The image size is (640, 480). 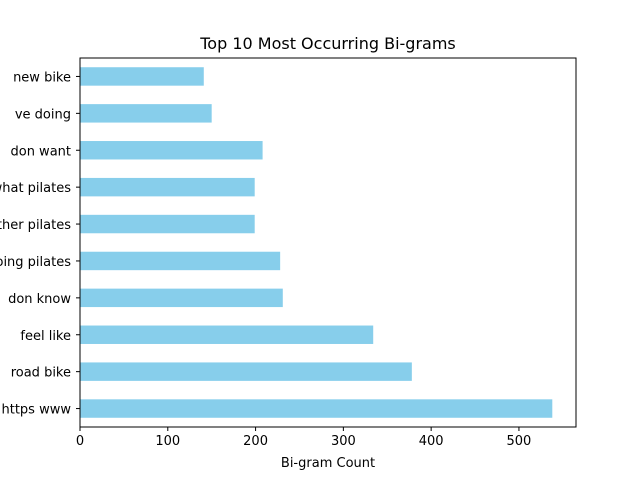 I want to click on x-tick-label: 200, so click(x=255, y=441).